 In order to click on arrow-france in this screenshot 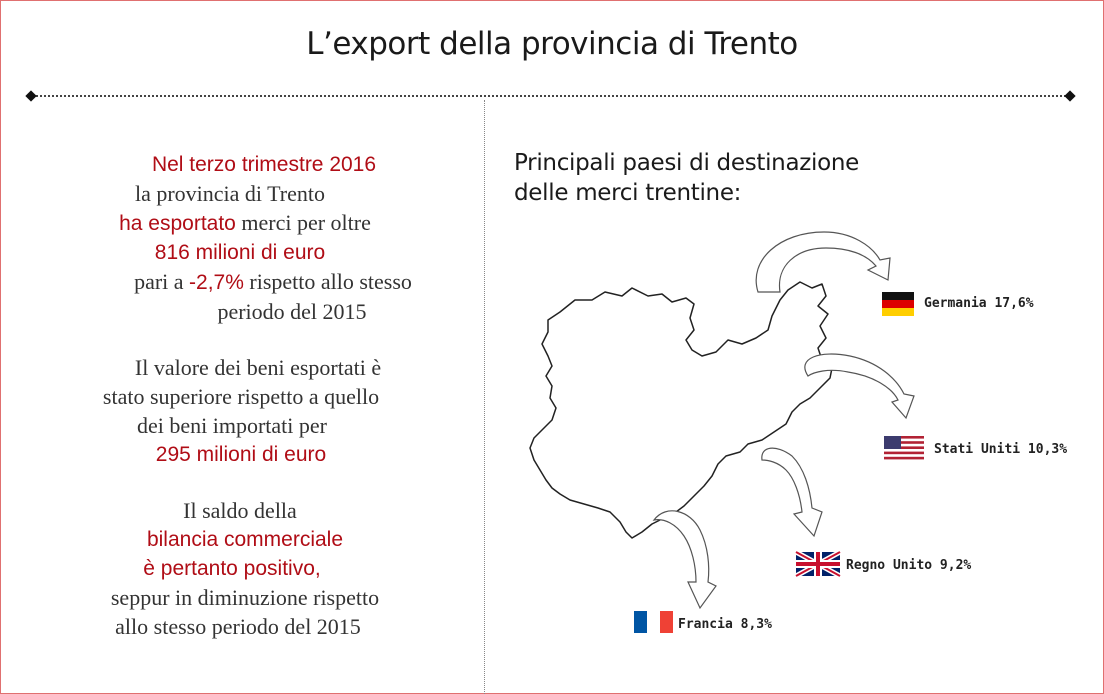, I will do `click(684, 560)`.